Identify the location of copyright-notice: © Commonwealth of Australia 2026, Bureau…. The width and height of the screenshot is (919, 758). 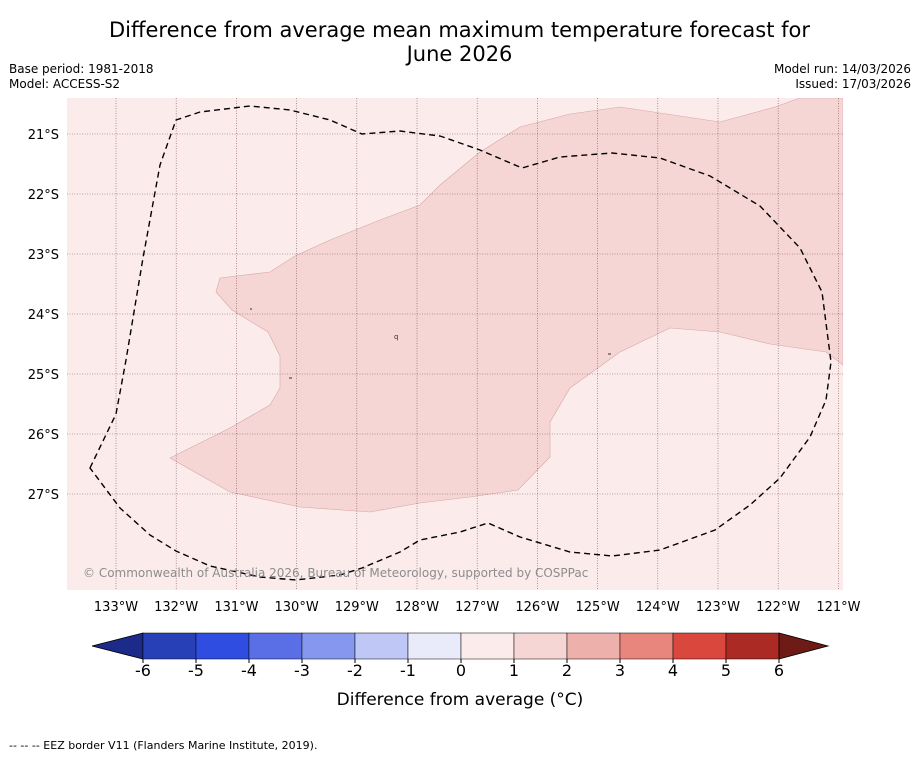
(335, 573).